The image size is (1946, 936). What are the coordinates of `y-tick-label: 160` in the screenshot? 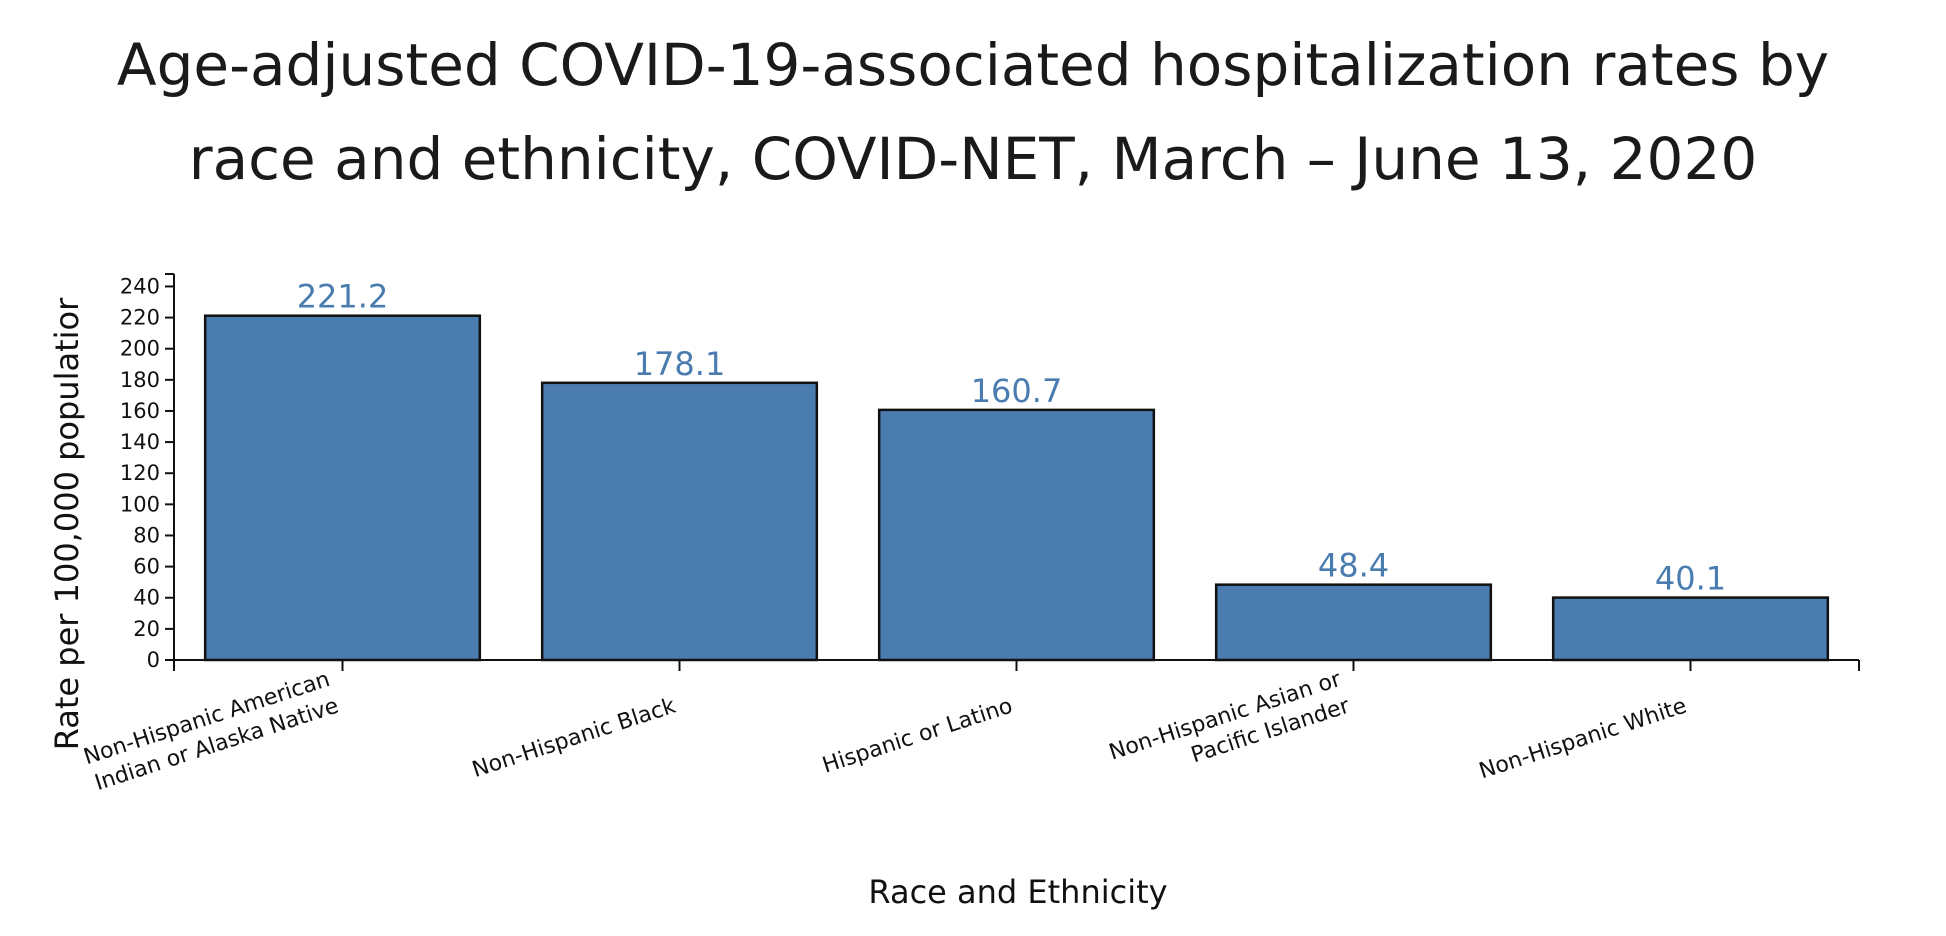 It's located at (140, 411).